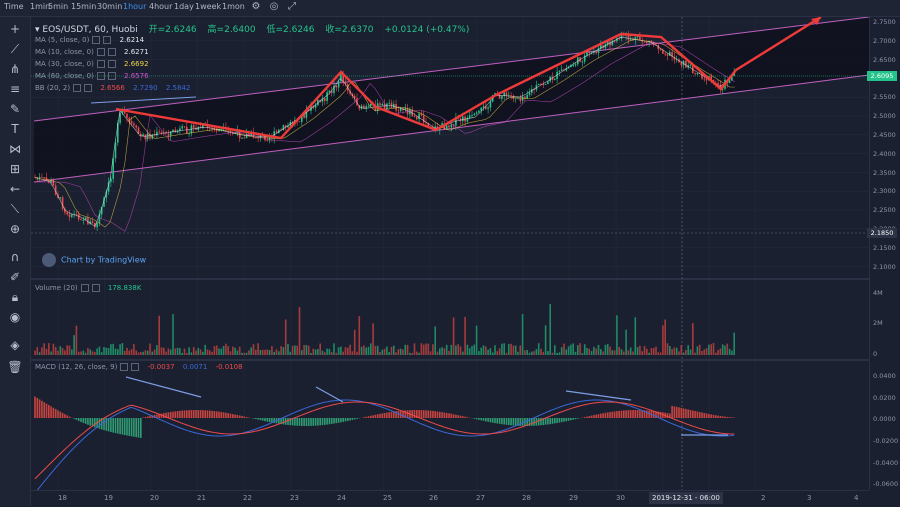 The width and height of the screenshot is (900, 507). I want to click on collapse-icon: ▾, so click(37, 30).